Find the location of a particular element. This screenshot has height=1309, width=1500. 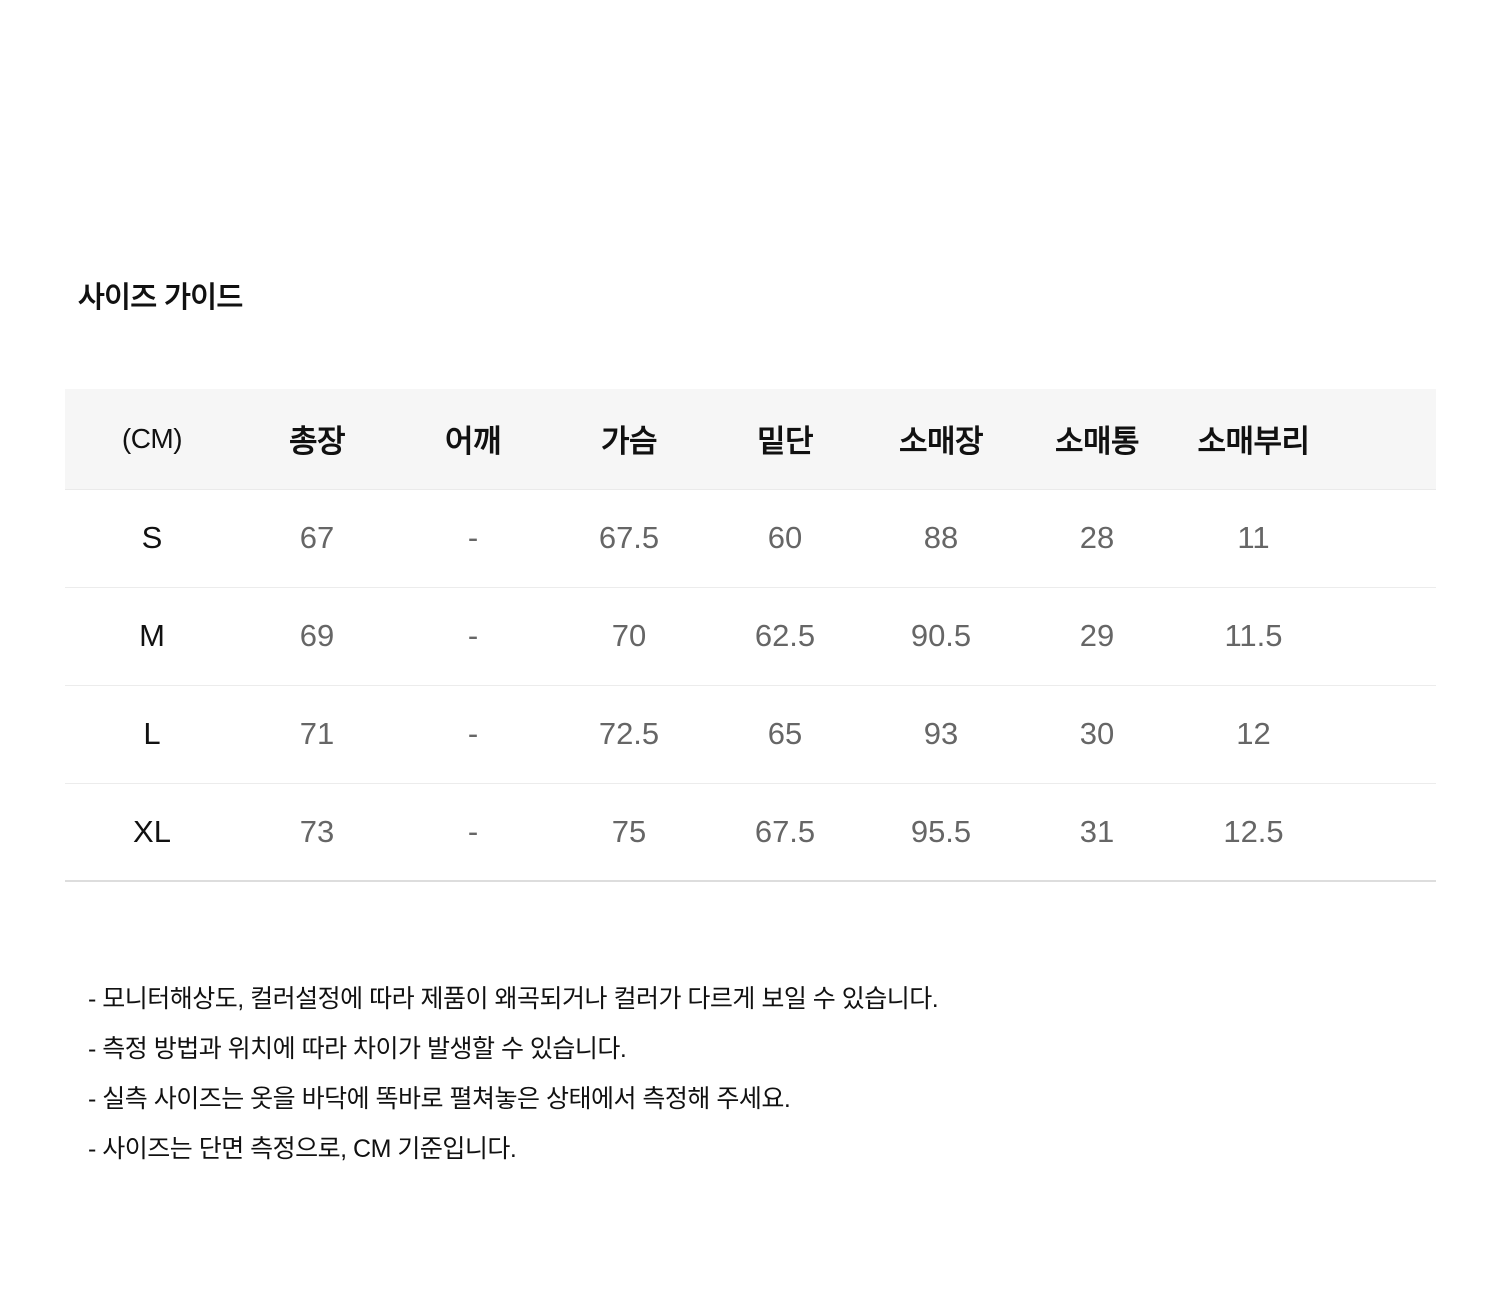

value-cell: 60 is located at coordinates (785, 538).